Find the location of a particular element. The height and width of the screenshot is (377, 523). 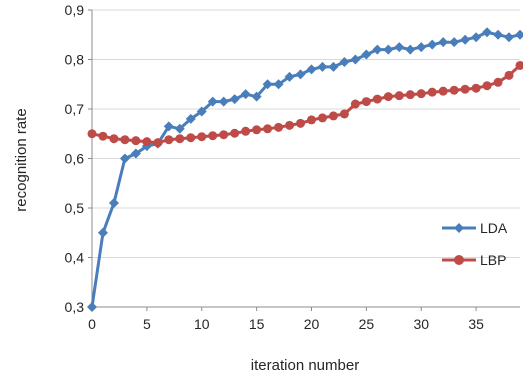

x-tick-label: 30 is located at coordinates (421, 324).